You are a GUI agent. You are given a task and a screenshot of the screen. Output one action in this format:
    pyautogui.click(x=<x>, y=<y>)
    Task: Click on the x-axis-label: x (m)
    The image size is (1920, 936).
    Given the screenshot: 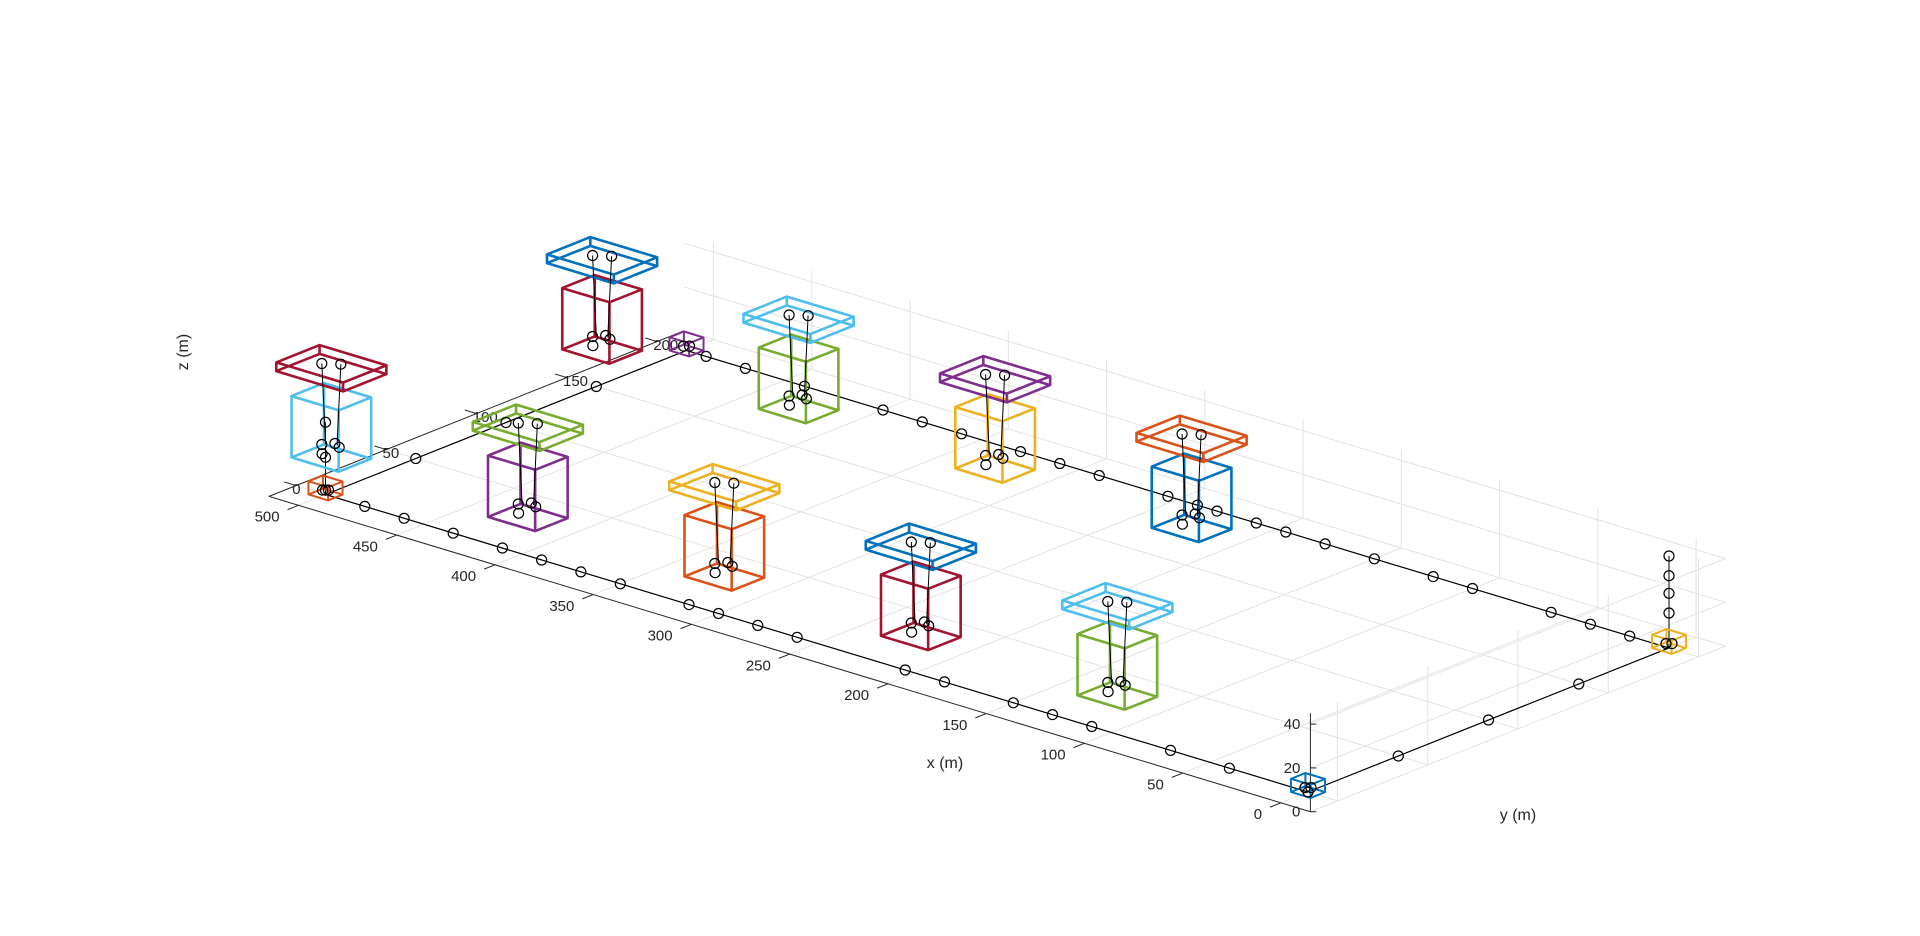 What is the action you would take?
    pyautogui.click(x=945, y=763)
    